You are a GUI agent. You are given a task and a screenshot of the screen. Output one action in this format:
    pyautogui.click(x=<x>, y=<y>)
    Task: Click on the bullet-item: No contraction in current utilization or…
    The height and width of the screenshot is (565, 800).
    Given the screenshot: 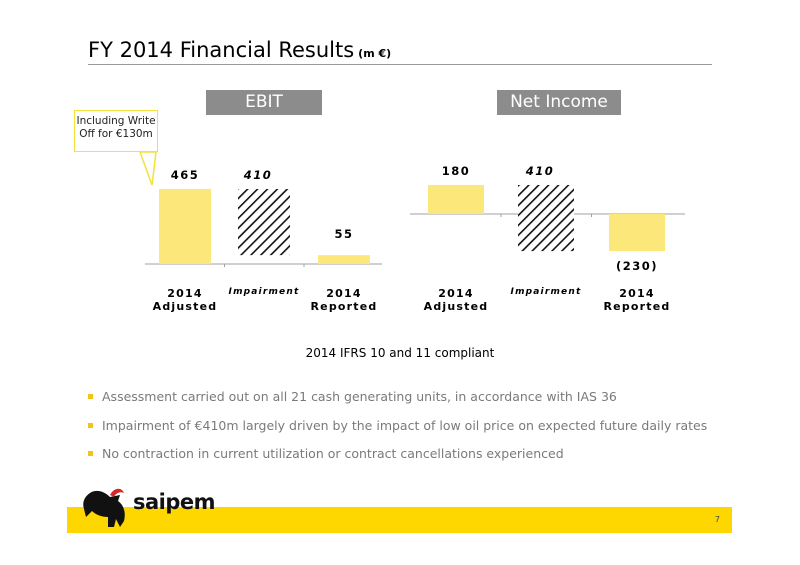 What is the action you would take?
    pyautogui.click(x=397, y=460)
    